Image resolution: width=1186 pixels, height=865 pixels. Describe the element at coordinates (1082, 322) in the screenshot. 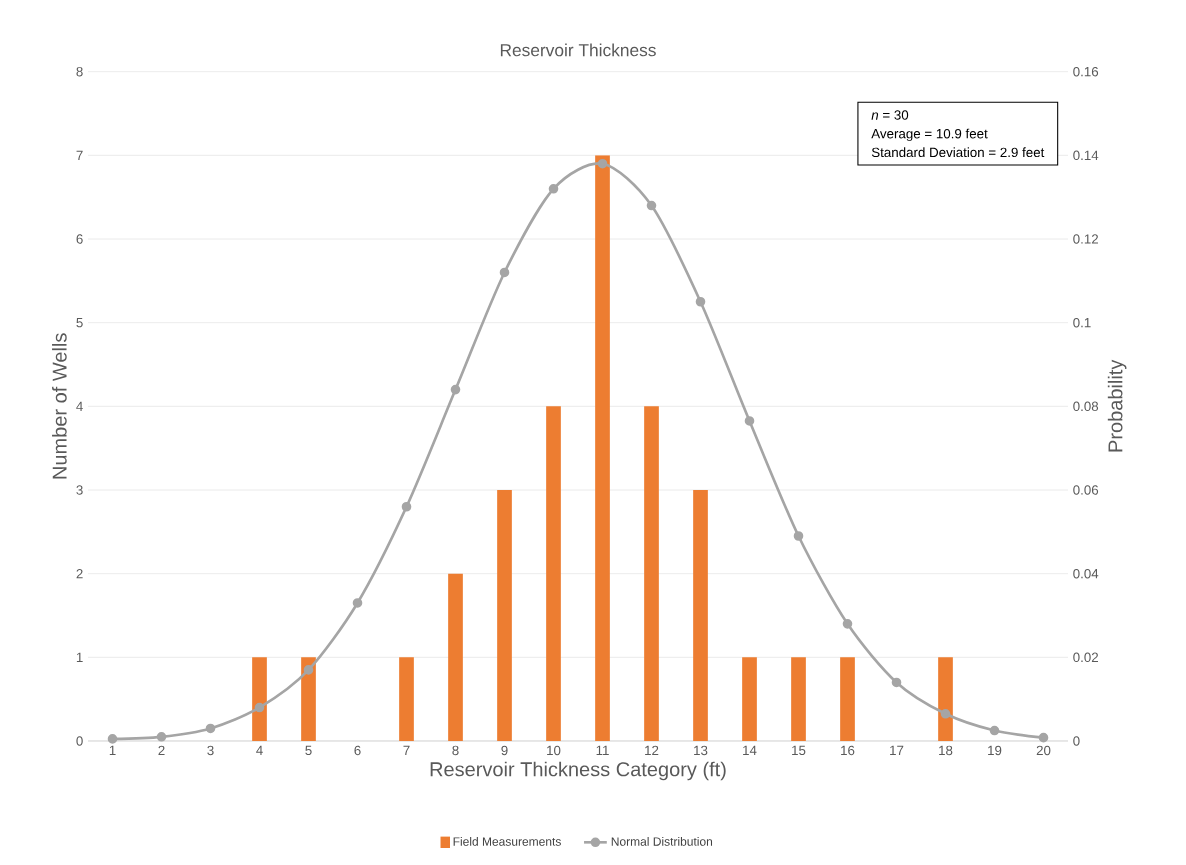

I see `y2-tick-label: 0.1` at that location.